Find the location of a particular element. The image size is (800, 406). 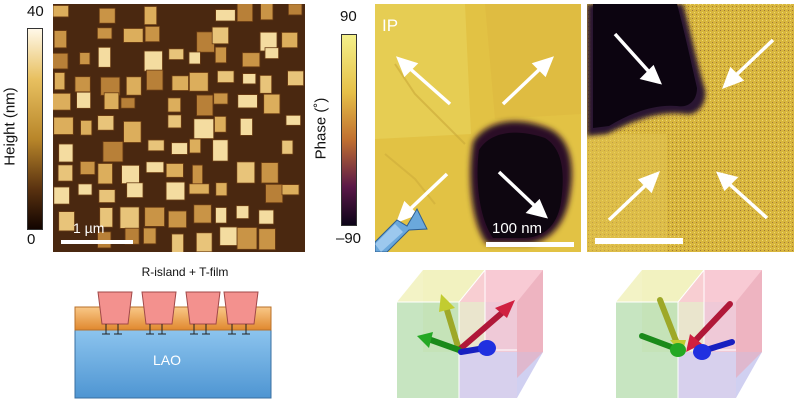

phase-right-arrows is located at coordinates (691, 127).